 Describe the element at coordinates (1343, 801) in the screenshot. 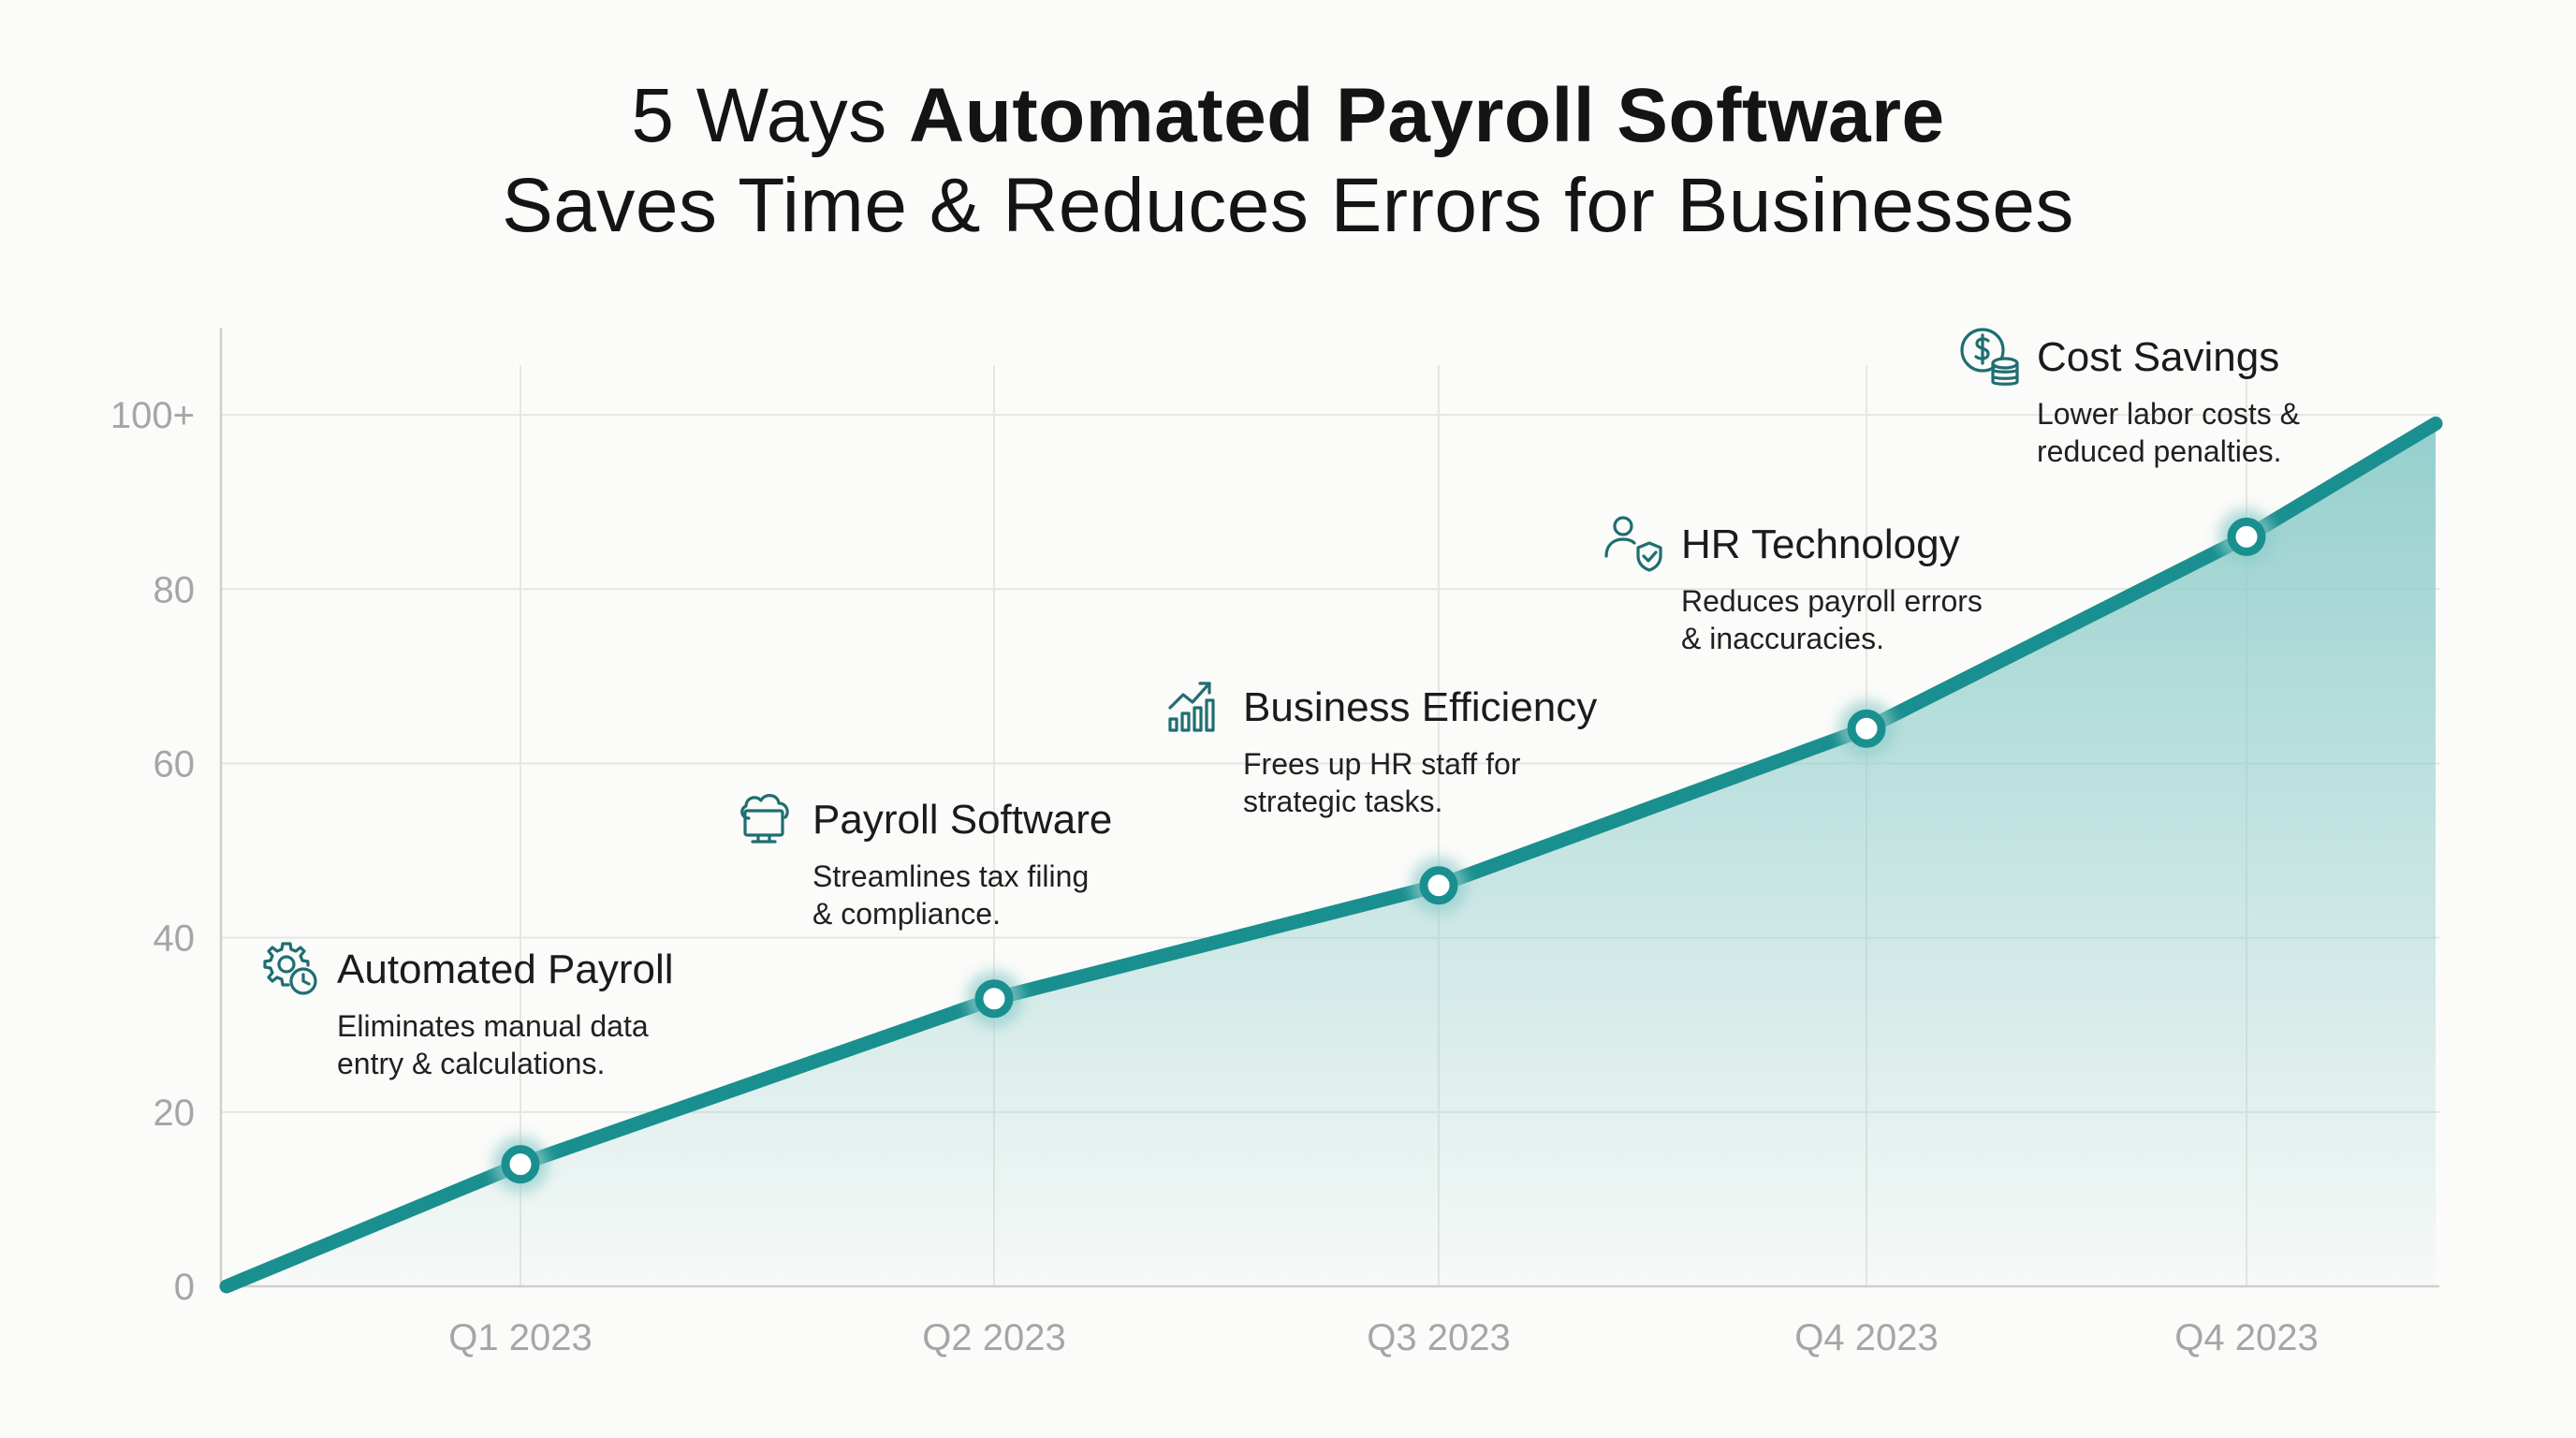

I see `callout-description-line: strategic tasks.` at that location.